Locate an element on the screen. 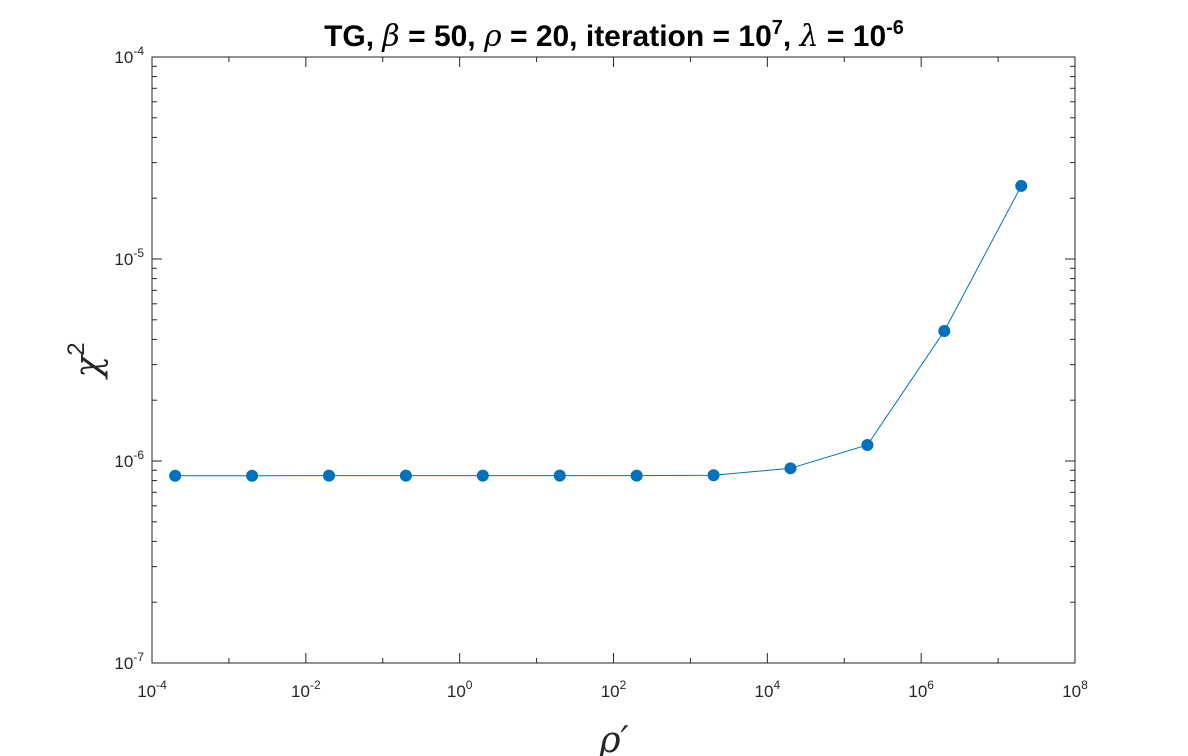 Image resolution: width=1188 pixels, height=756 pixels. y-tick-label: 10⁻⁶ is located at coordinates (129, 459).